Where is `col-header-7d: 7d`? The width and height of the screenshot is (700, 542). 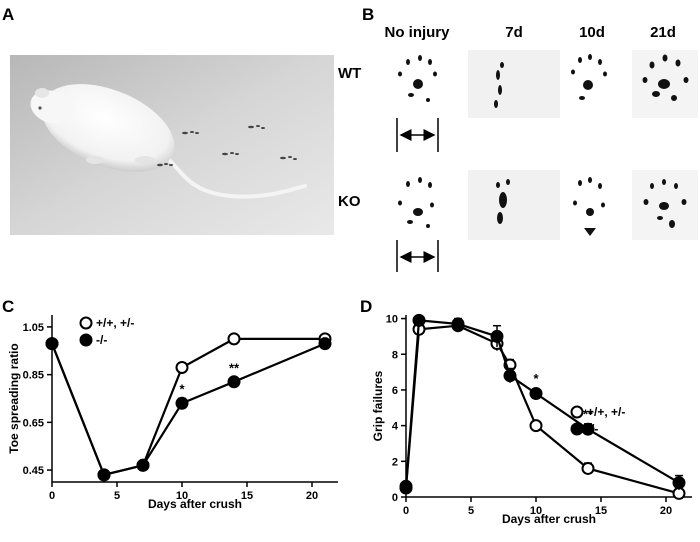 col-header-7d: 7d is located at coordinates (514, 32).